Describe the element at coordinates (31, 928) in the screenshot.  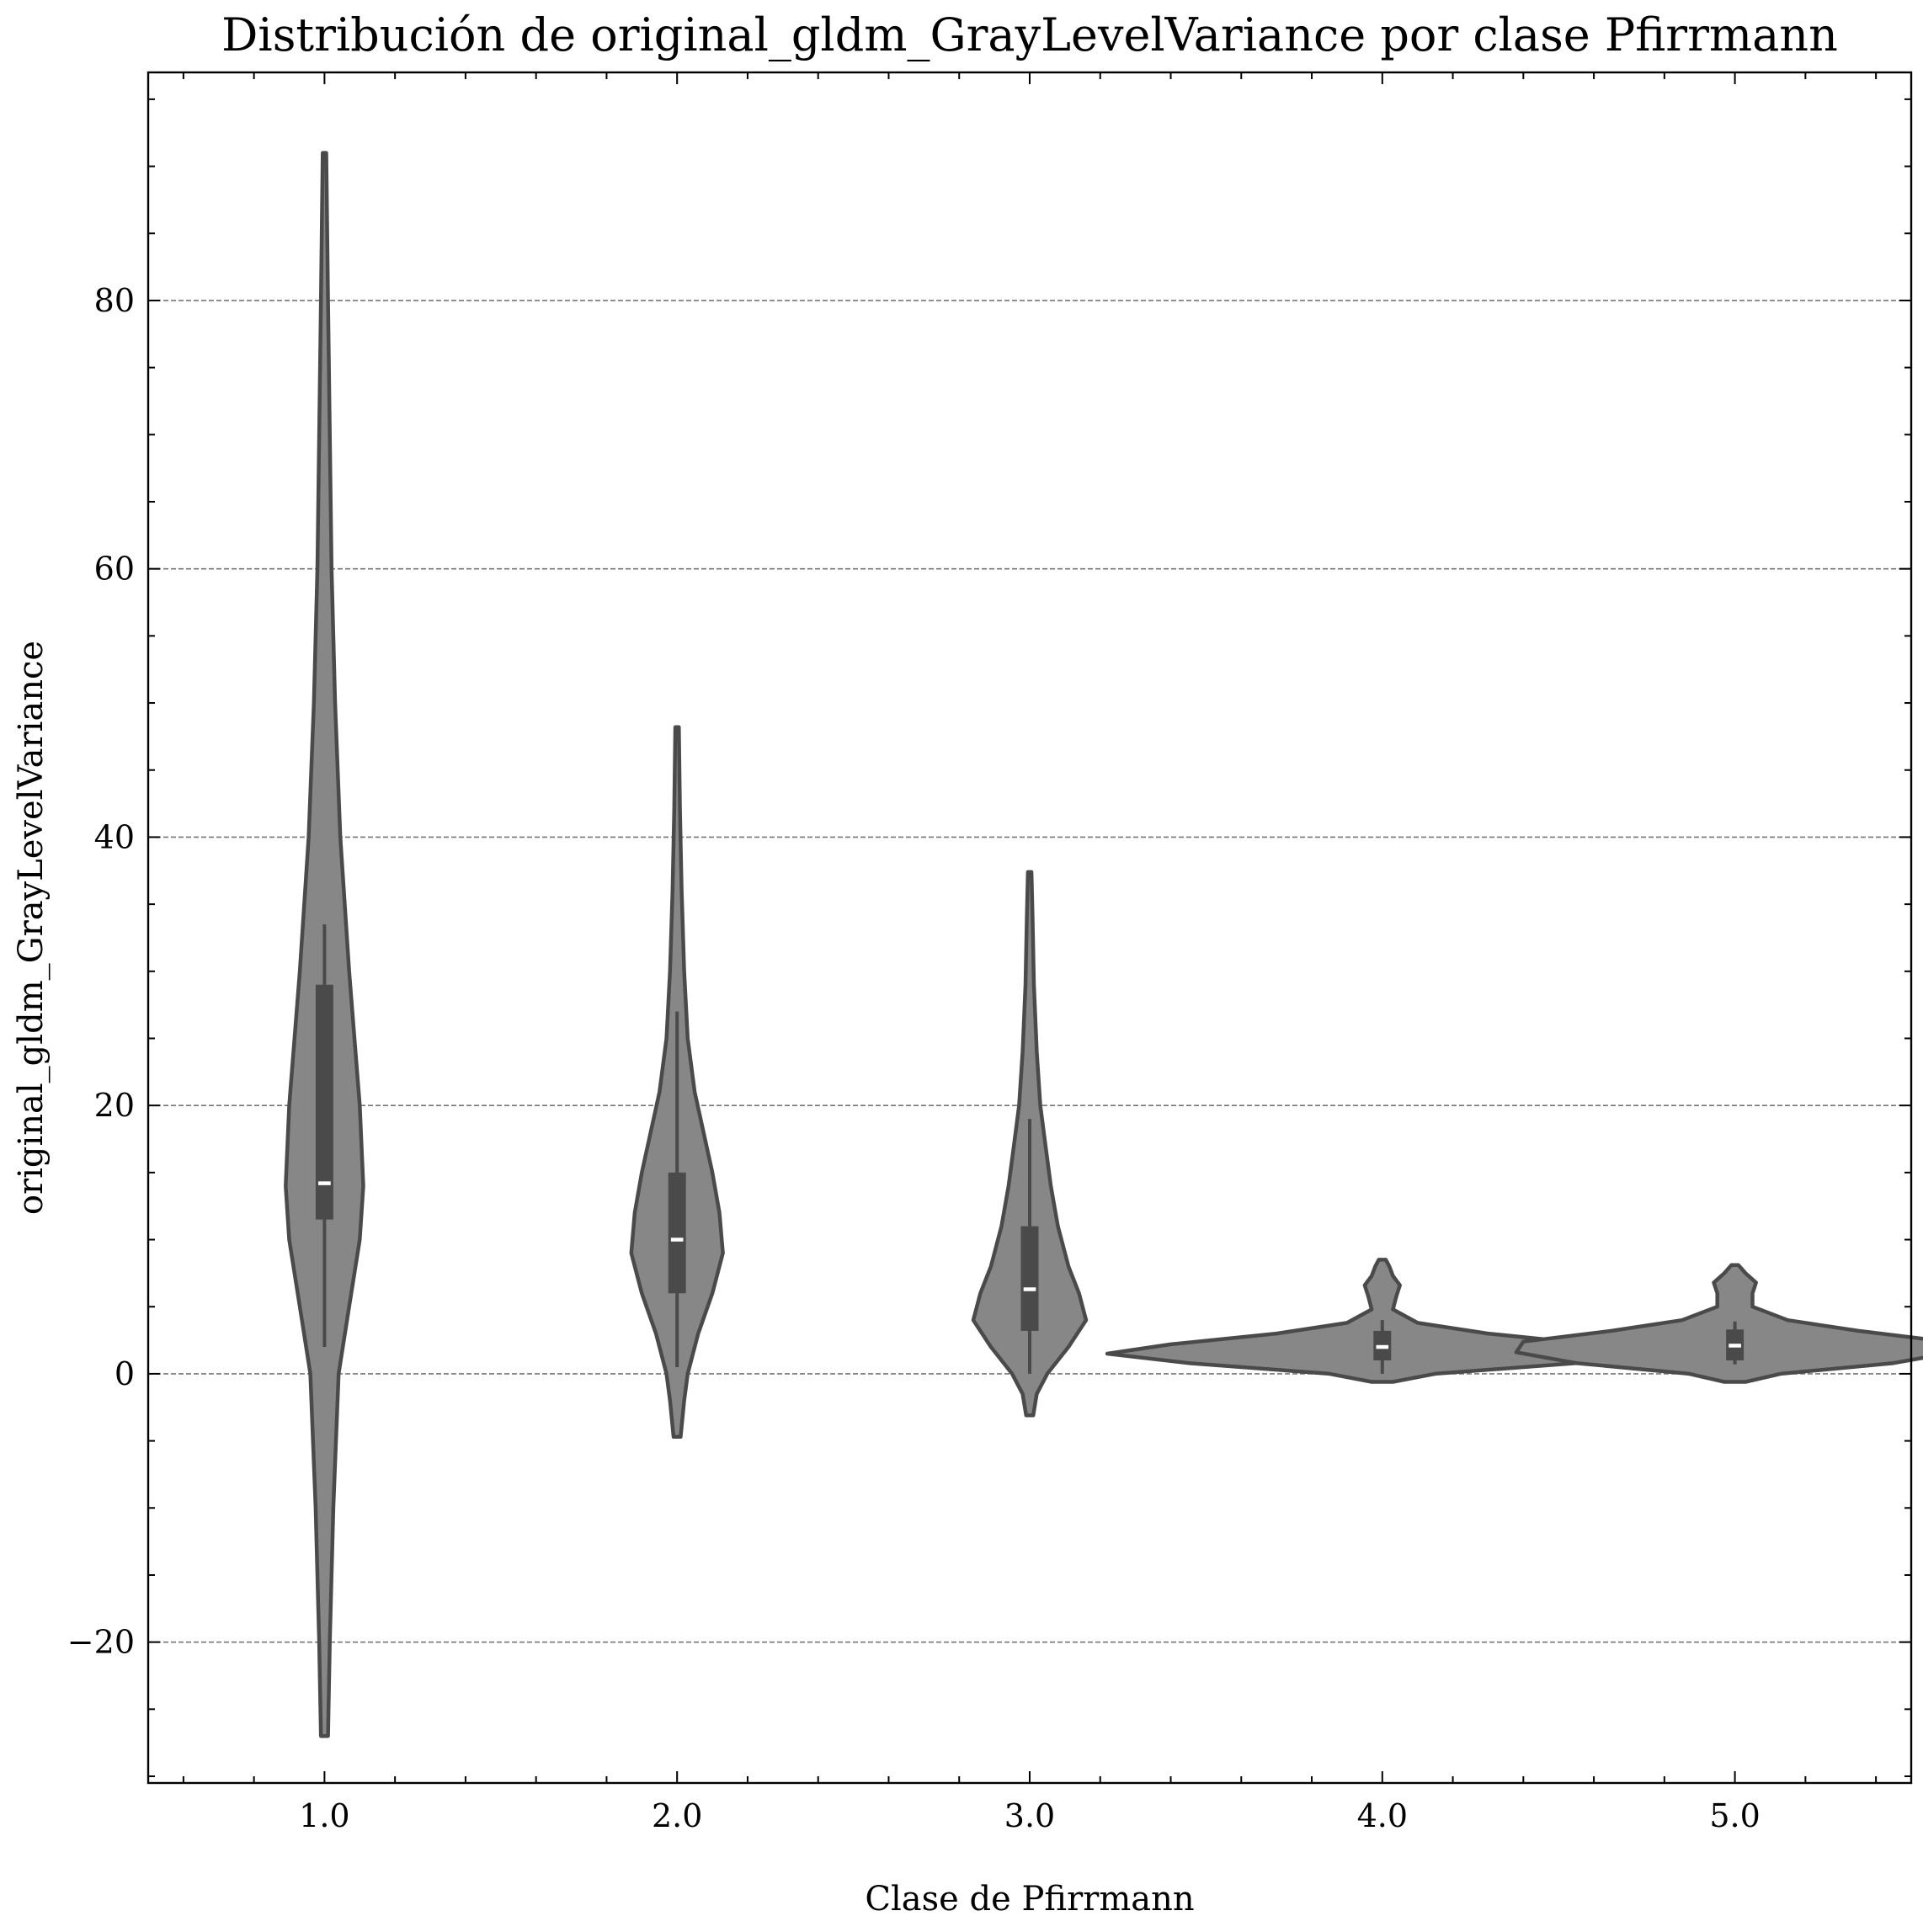
I see `y-axis-label: original_gldm_GrayLevelVariance` at that location.